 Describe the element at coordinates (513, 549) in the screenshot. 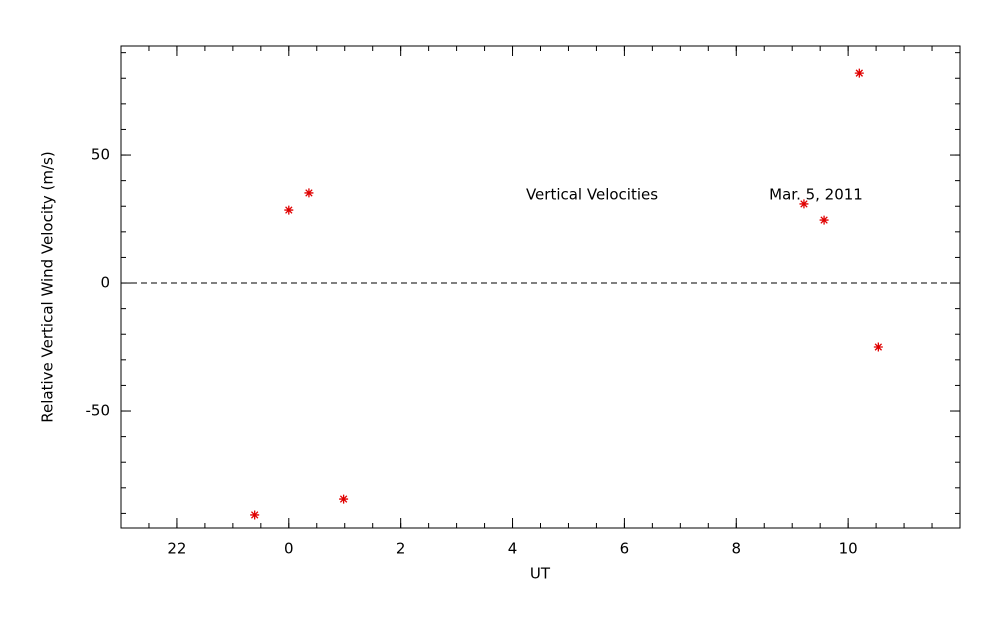

I see `x-tick-label: 4` at that location.